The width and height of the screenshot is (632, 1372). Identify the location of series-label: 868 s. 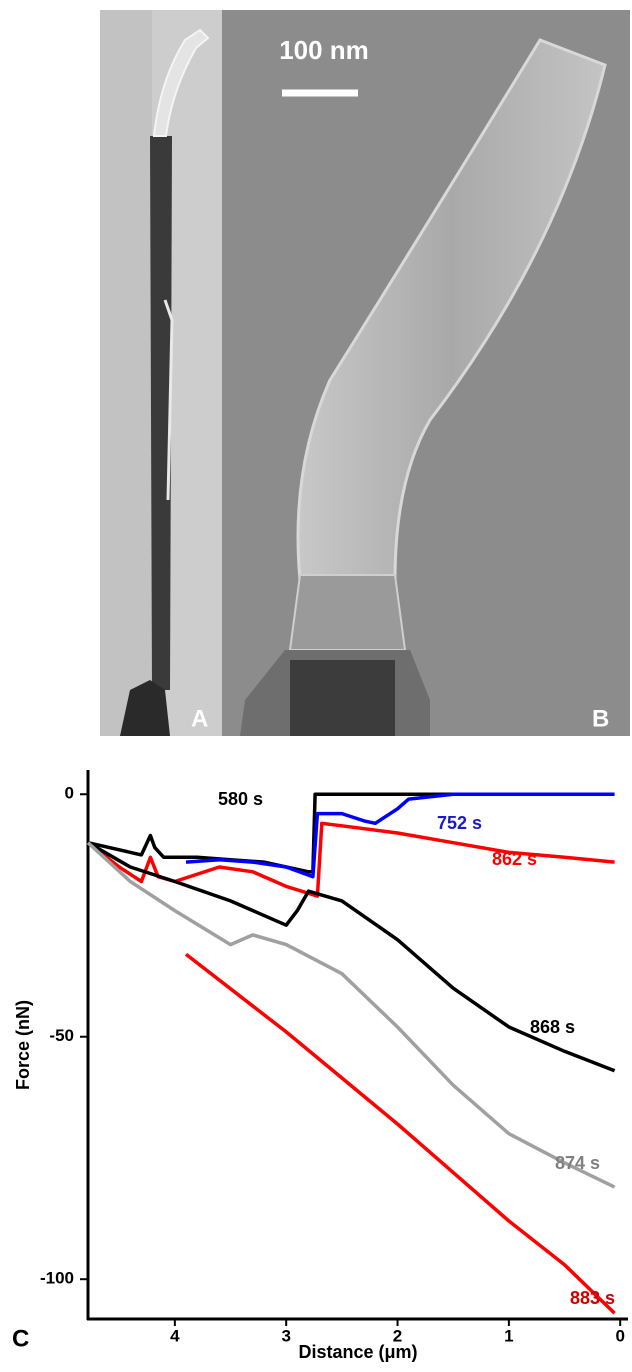
(552, 1027).